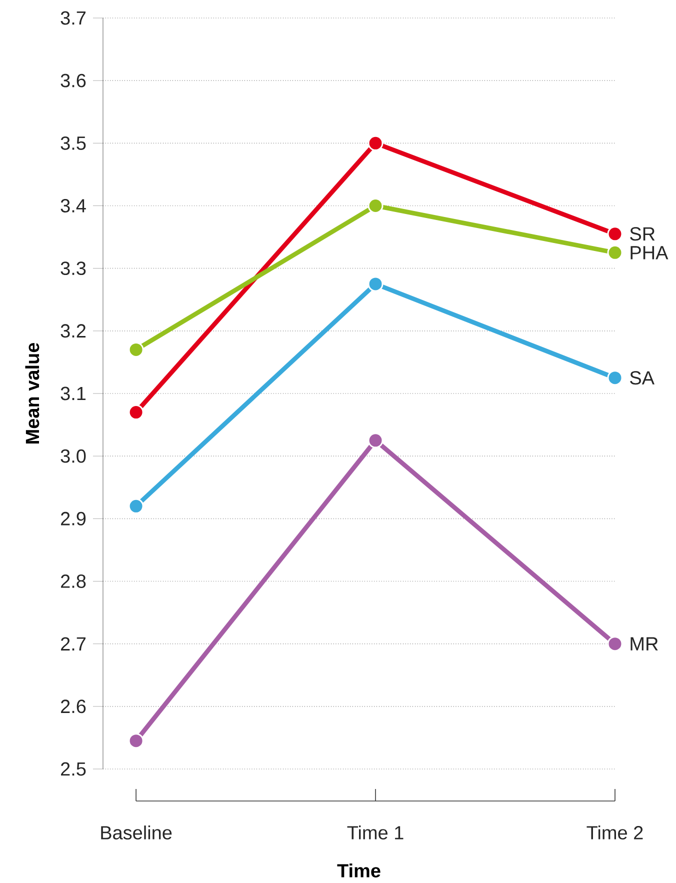  Describe the element at coordinates (642, 234) in the screenshot. I see `series-label: SR` at that location.